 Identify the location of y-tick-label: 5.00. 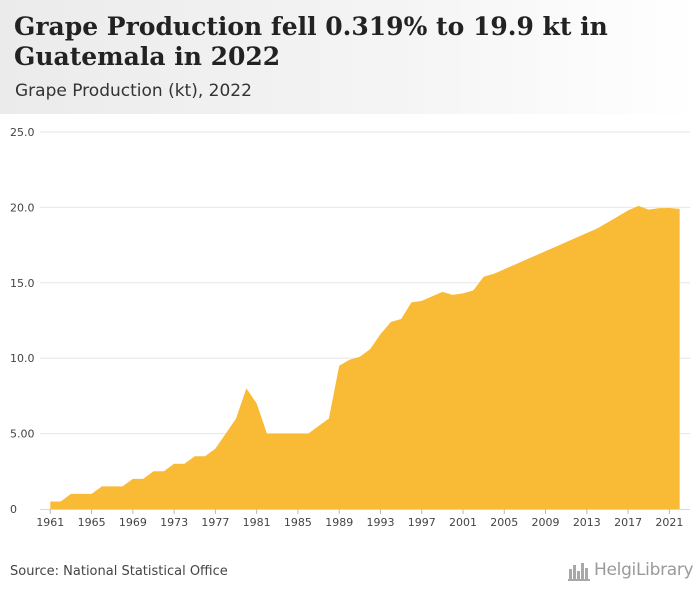
(22, 434).